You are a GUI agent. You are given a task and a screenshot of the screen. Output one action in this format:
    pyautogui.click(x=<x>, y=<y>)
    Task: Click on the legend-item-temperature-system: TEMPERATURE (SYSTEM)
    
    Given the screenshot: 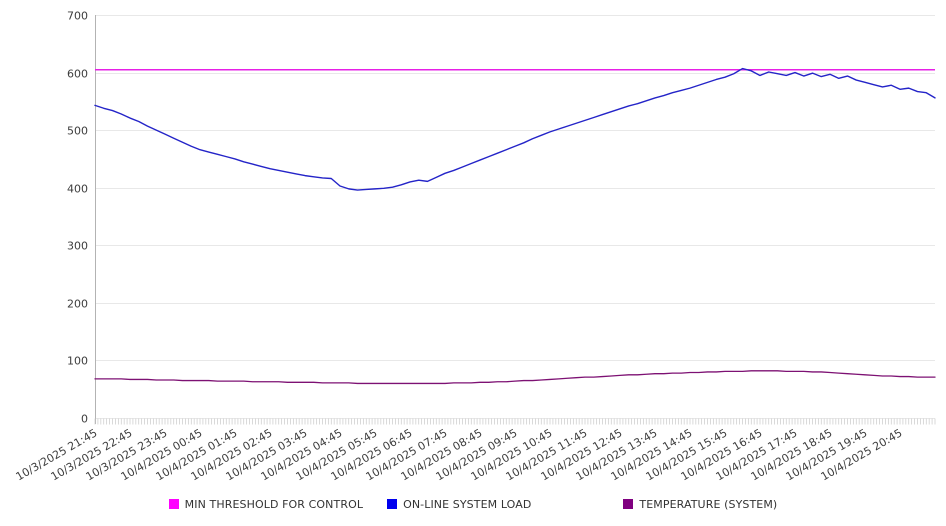 What is the action you would take?
    pyautogui.click(x=700, y=504)
    